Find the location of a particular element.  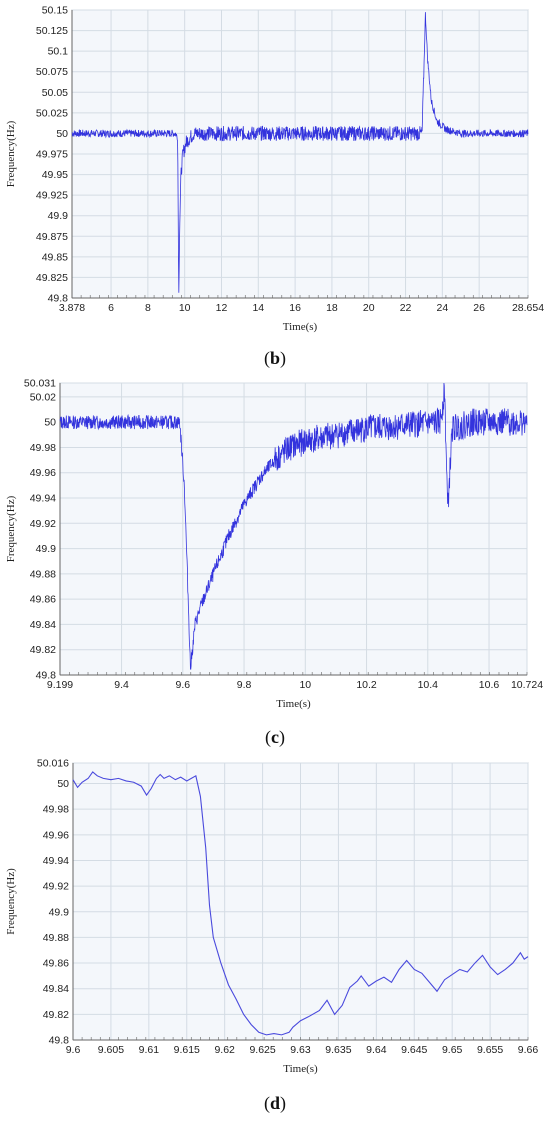

x-tick-label: 12 is located at coordinates (222, 308).